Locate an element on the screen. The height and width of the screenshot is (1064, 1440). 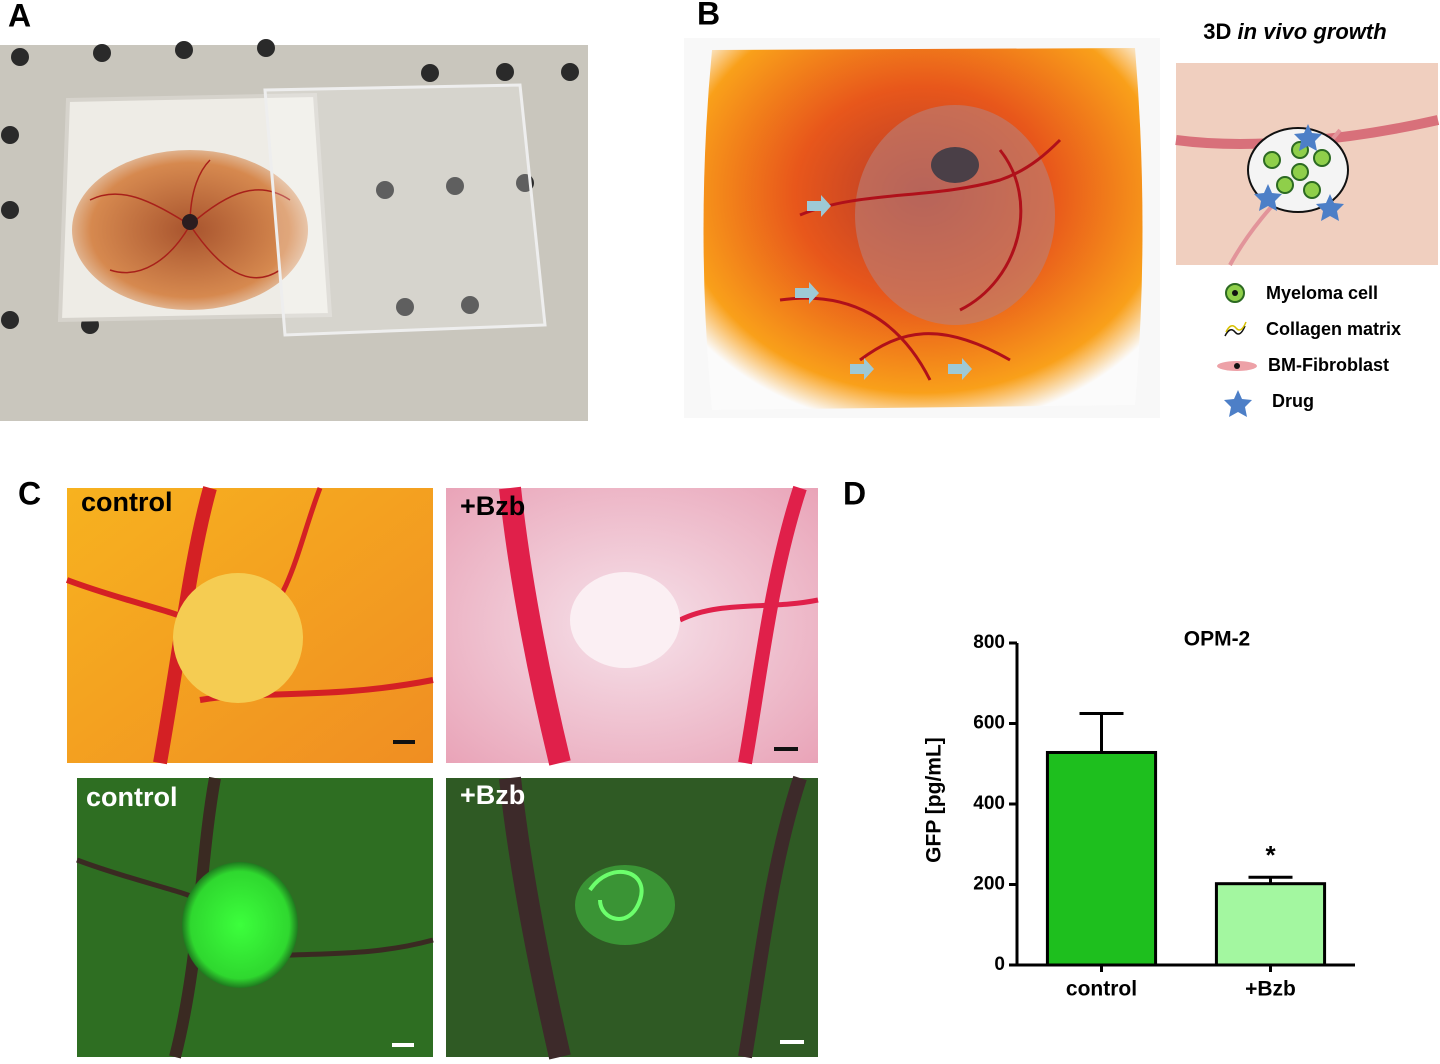
legend-label: Myeloma cell is located at coordinates (1322, 293).